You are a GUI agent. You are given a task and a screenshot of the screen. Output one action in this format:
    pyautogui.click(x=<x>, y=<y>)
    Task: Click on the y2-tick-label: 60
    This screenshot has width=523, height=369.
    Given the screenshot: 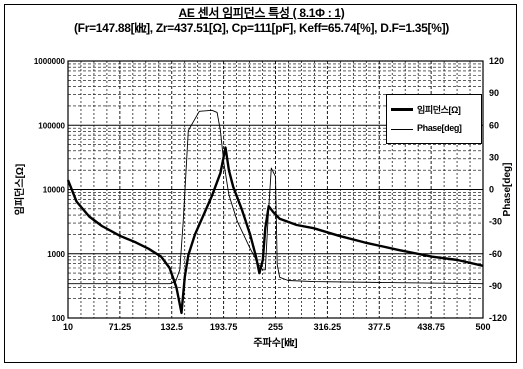 What is the action you would take?
    pyautogui.click(x=494, y=125)
    